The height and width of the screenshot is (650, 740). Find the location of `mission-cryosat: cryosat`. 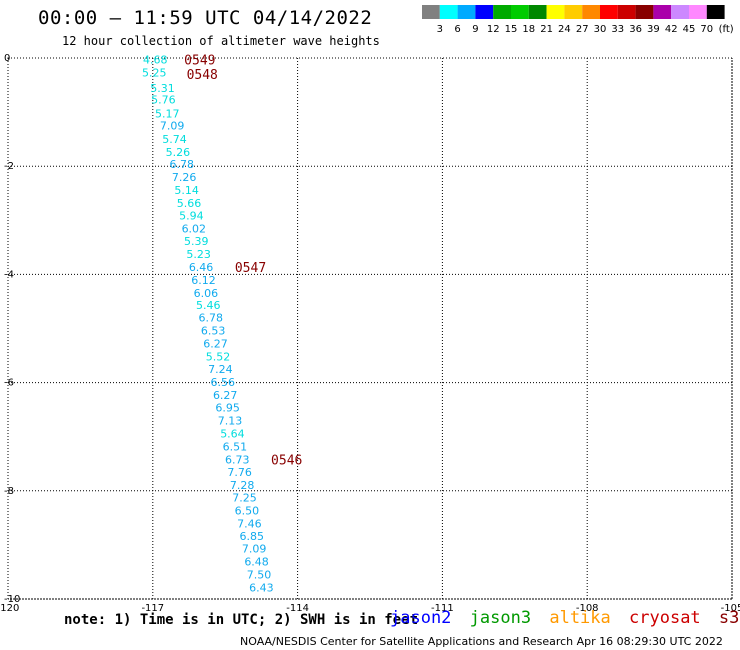

mission-cryosat: cryosat is located at coordinates (665, 618).